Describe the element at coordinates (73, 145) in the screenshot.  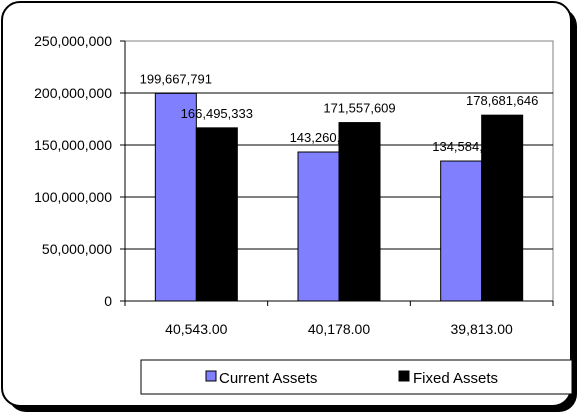
I see `y-tick-label: 150,000,000` at that location.